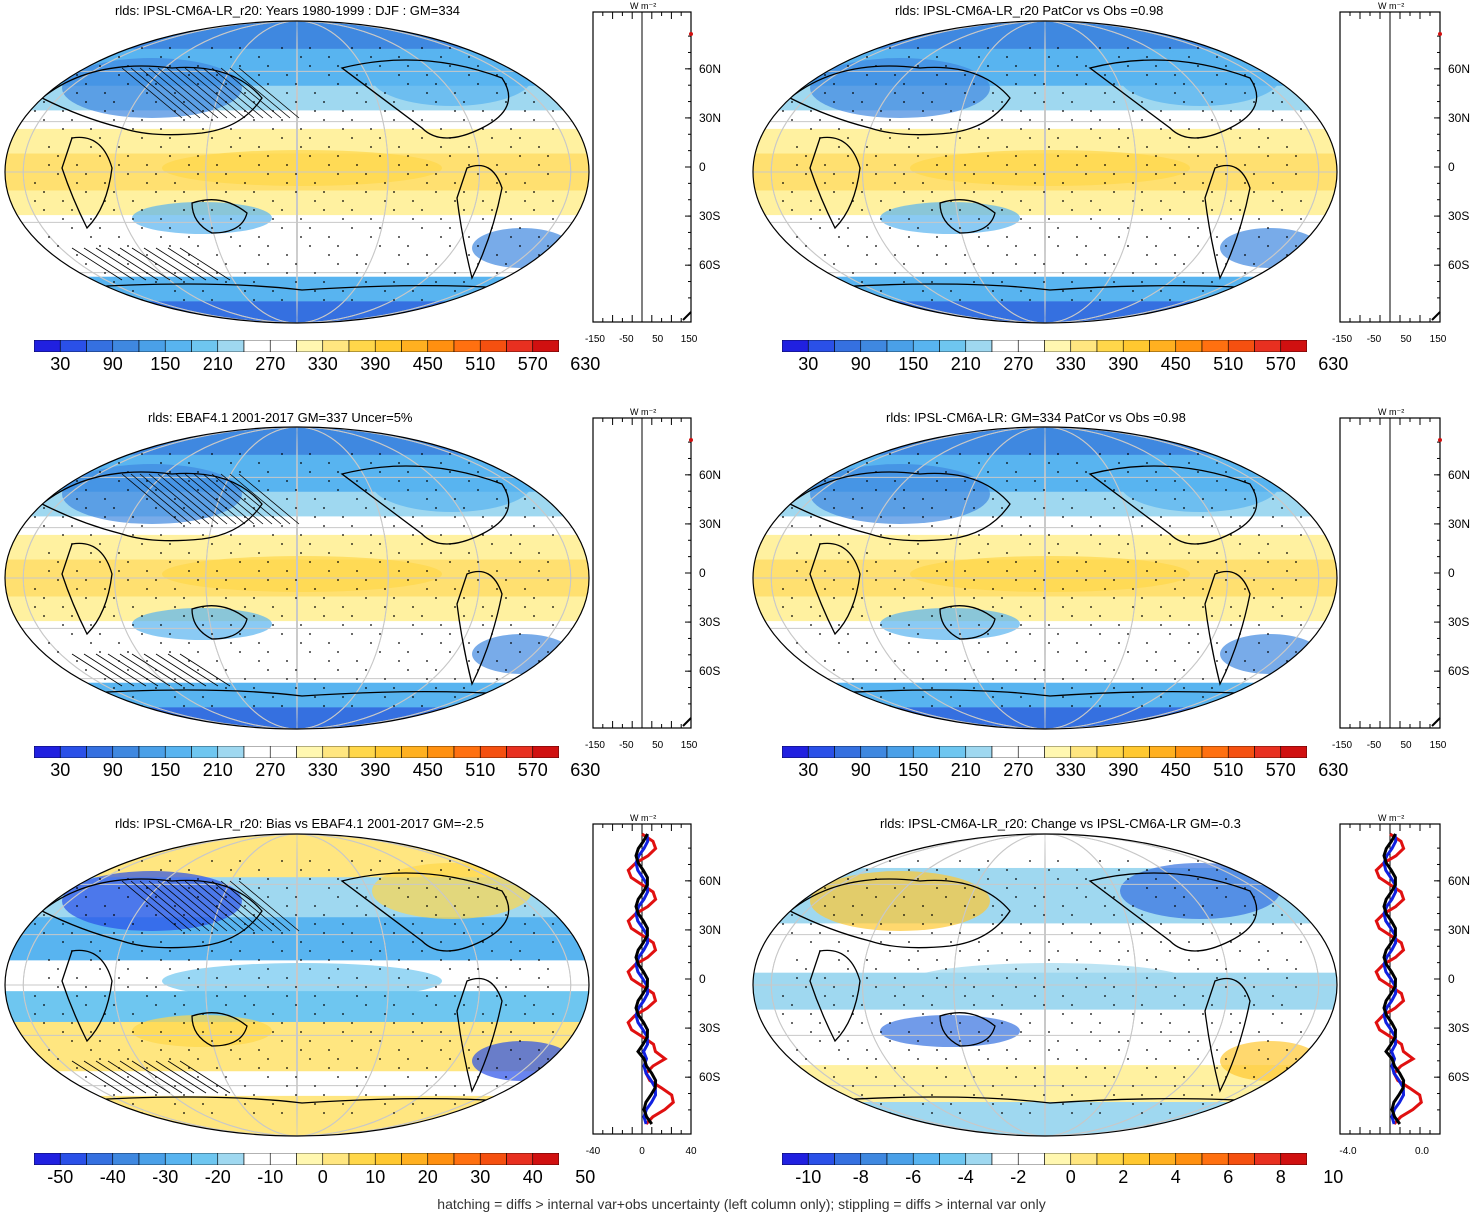 This screenshot has height=1215, width=1483. What do you see at coordinates (1018, 770) in the screenshot?
I see `colorbar-tick-label: 270` at bounding box center [1018, 770].